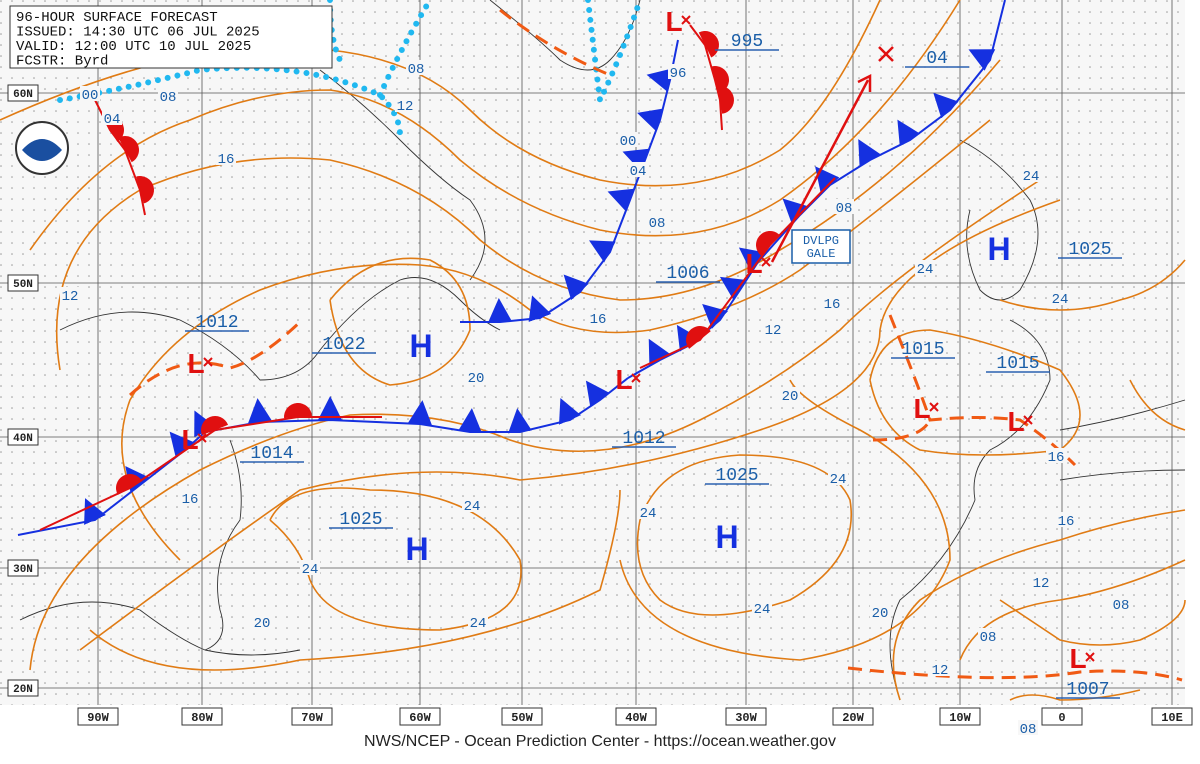 Image resolution: width=1200 pixels, height=764 pixels. What do you see at coordinates (821, 254) in the screenshot?
I see `warning-text: GALE` at bounding box center [821, 254].